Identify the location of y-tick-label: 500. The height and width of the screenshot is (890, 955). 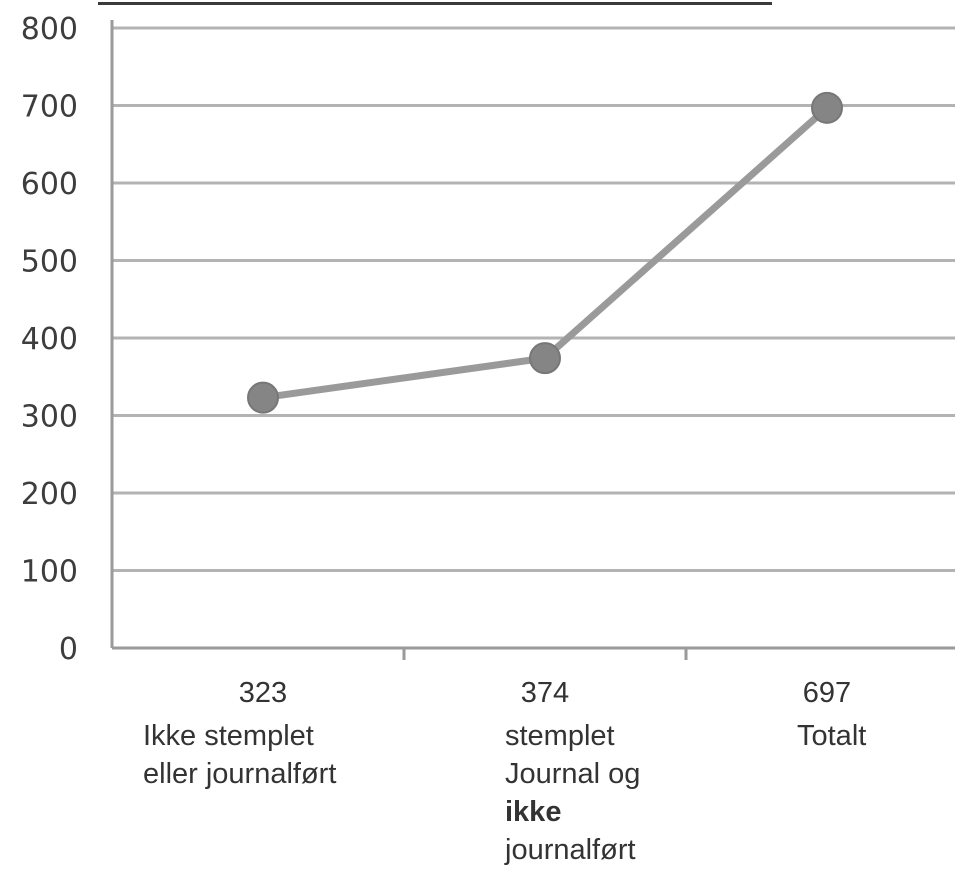
(49, 262).